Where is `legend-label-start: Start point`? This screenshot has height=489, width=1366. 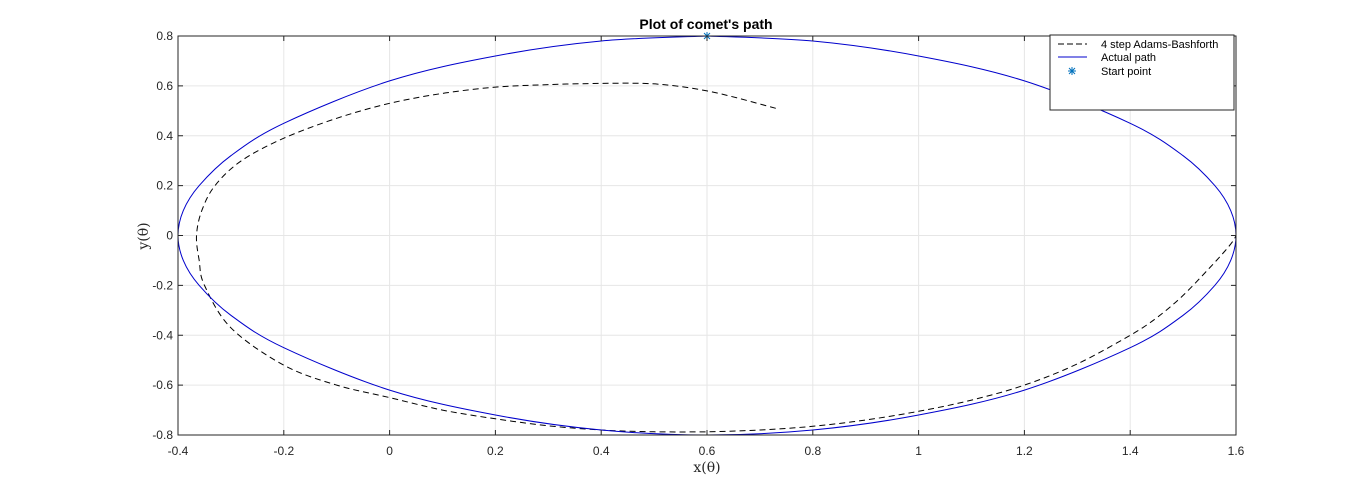
legend-label-start: Start point is located at coordinates (1126, 72).